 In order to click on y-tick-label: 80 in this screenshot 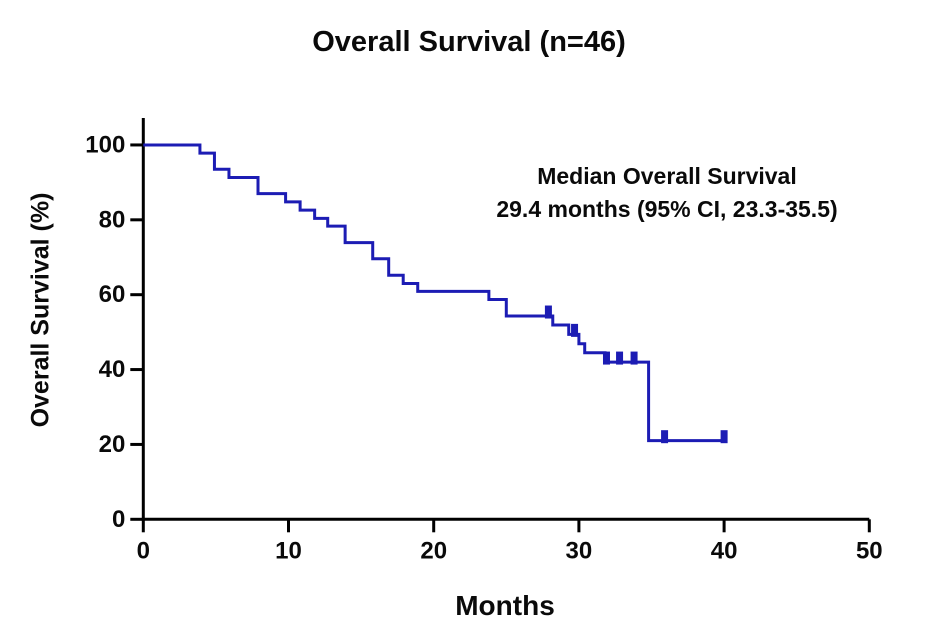, I will do `click(112, 219)`.